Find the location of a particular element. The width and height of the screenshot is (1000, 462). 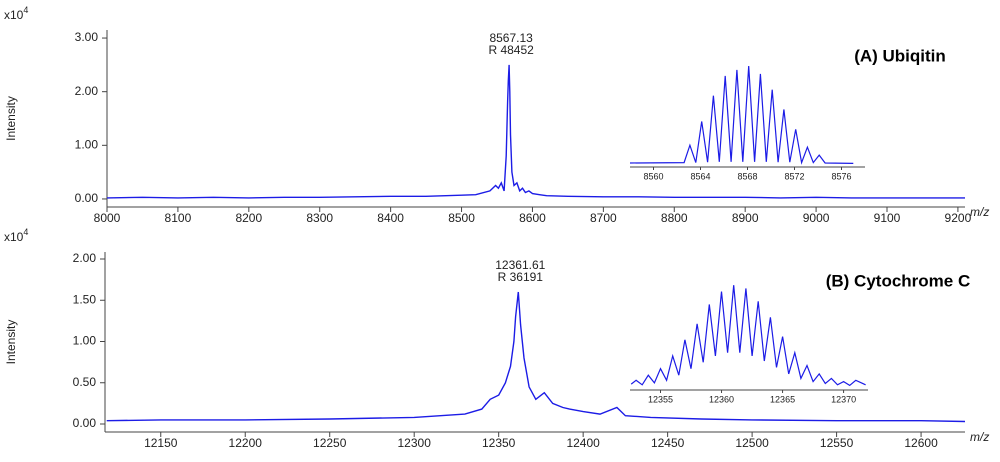

peak-label: 8567.13 is located at coordinates (511, 38).